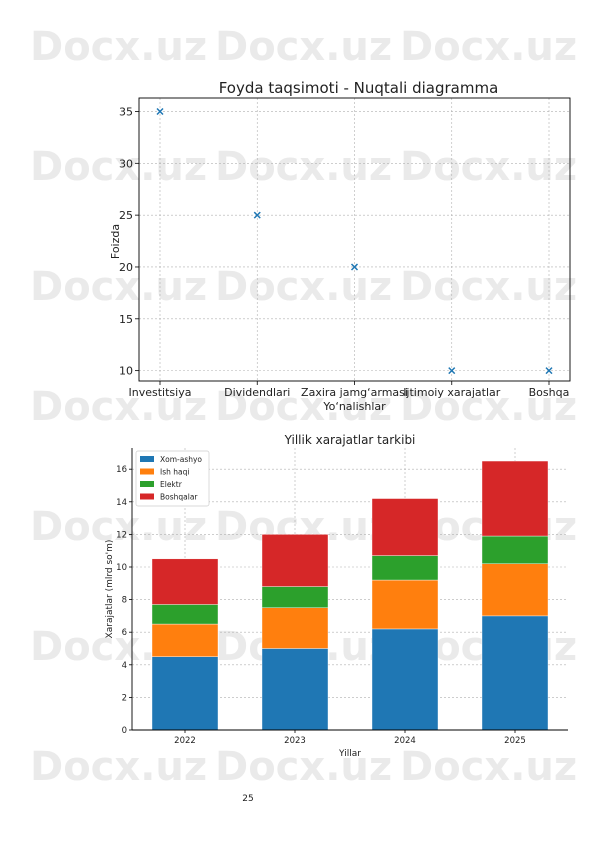 The image size is (595, 842). What do you see at coordinates (124, 731) in the screenshot?
I see `y-tick-label: 0` at bounding box center [124, 731].